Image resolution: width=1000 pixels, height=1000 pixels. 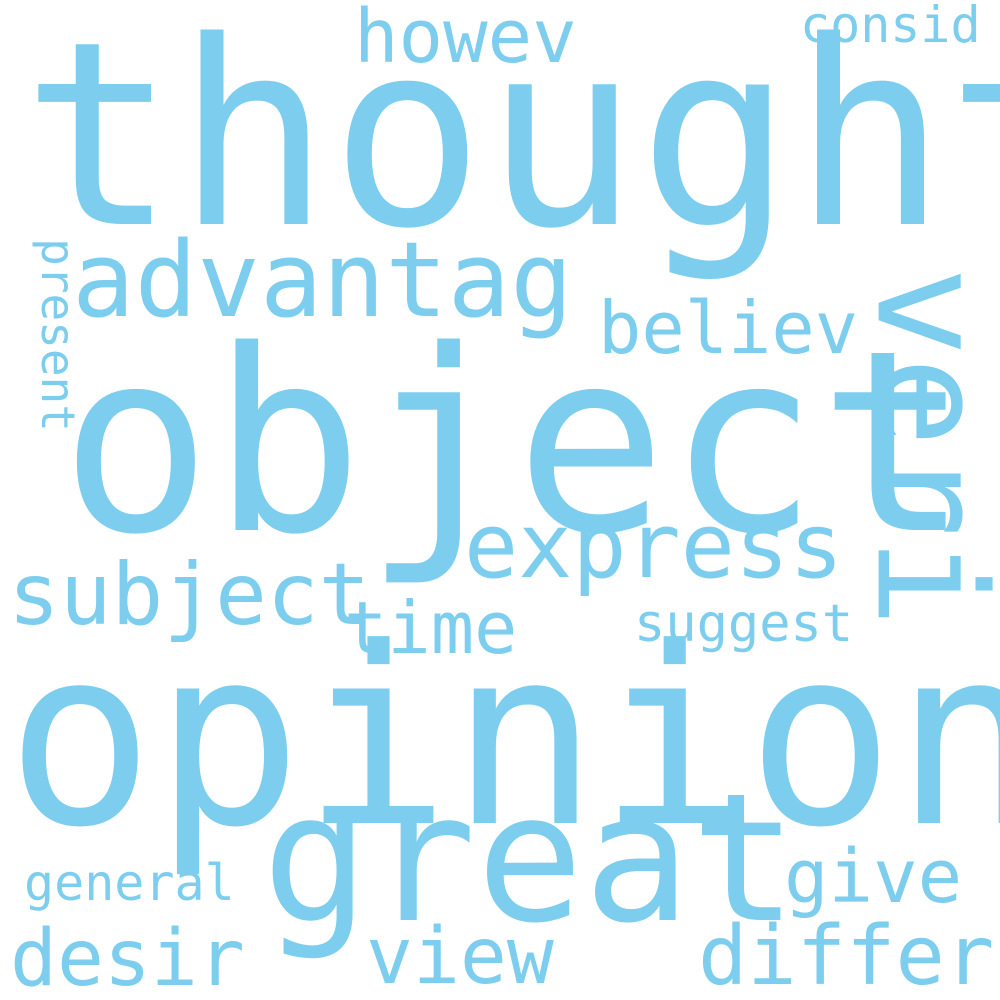 What do you see at coordinates (460, 956) in the screenshot?
I see `word-view: view` at bounding box center [460, 956].